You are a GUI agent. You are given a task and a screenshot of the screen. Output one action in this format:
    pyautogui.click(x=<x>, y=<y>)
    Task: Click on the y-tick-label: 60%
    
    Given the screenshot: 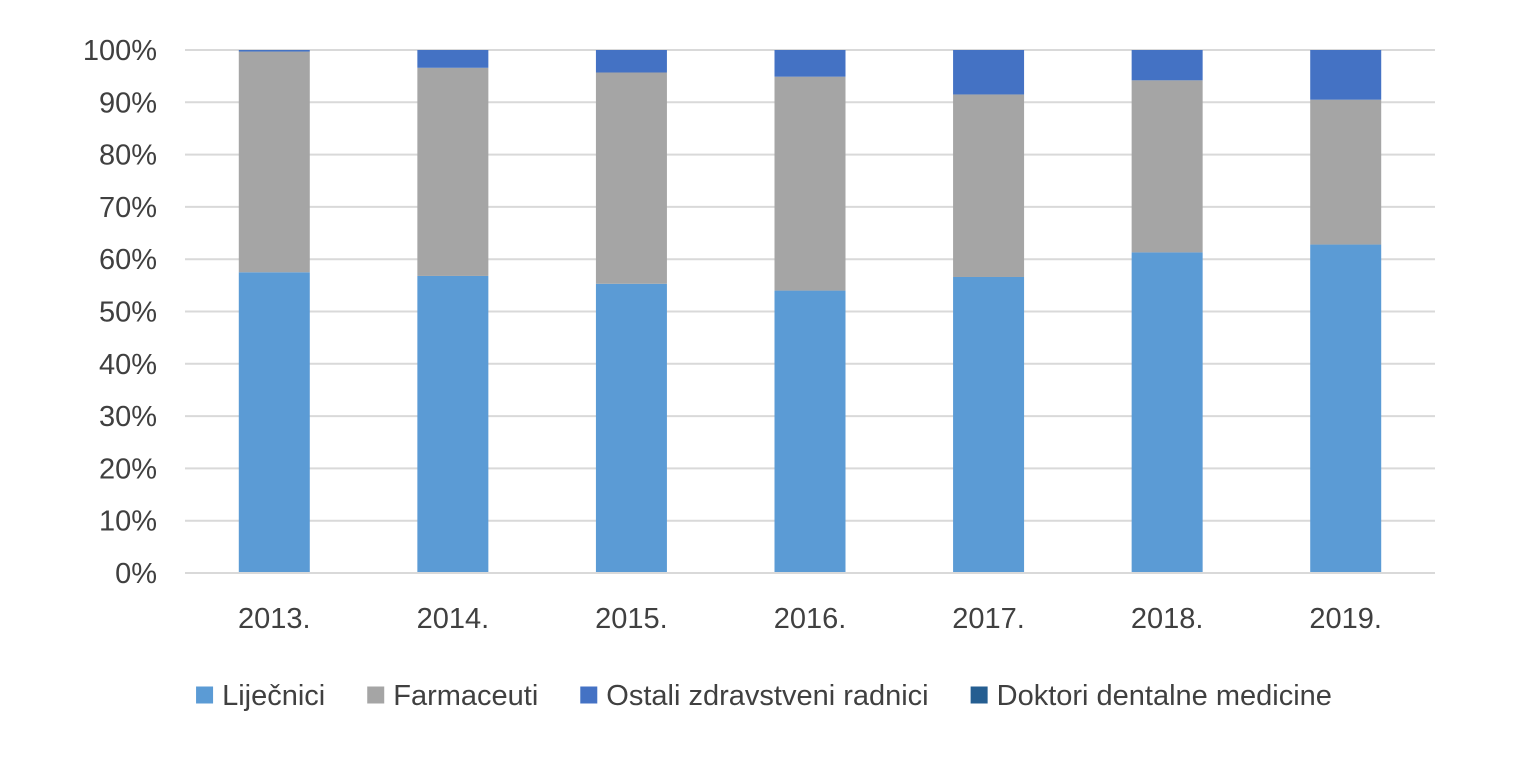 What is the action you would take?
    pyautogui.click(x=128, y=260)
    